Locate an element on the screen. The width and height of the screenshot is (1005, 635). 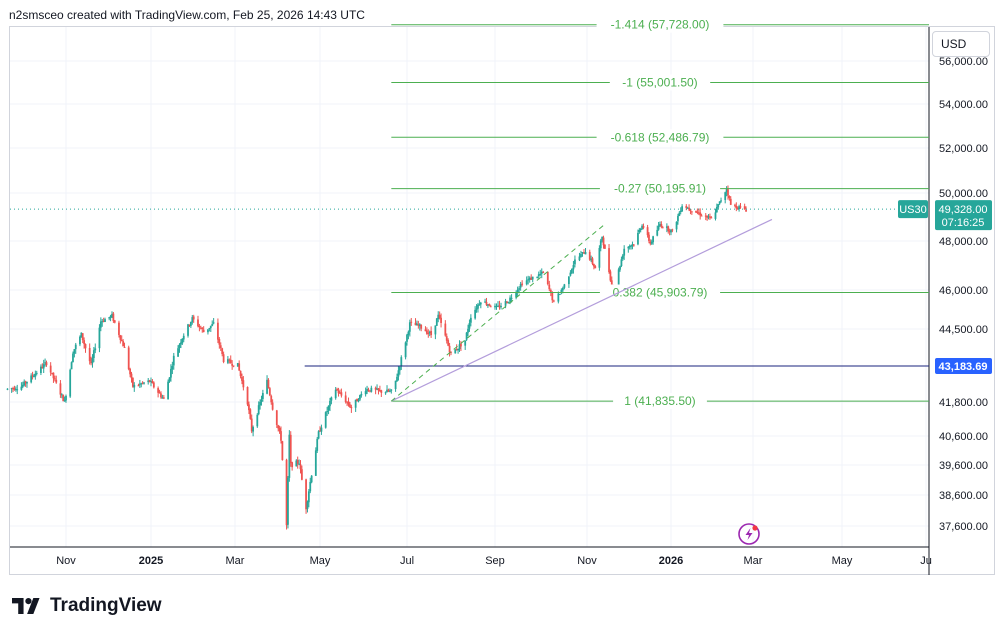
time-tick-label: Mar is located at coordinates (235, 561).